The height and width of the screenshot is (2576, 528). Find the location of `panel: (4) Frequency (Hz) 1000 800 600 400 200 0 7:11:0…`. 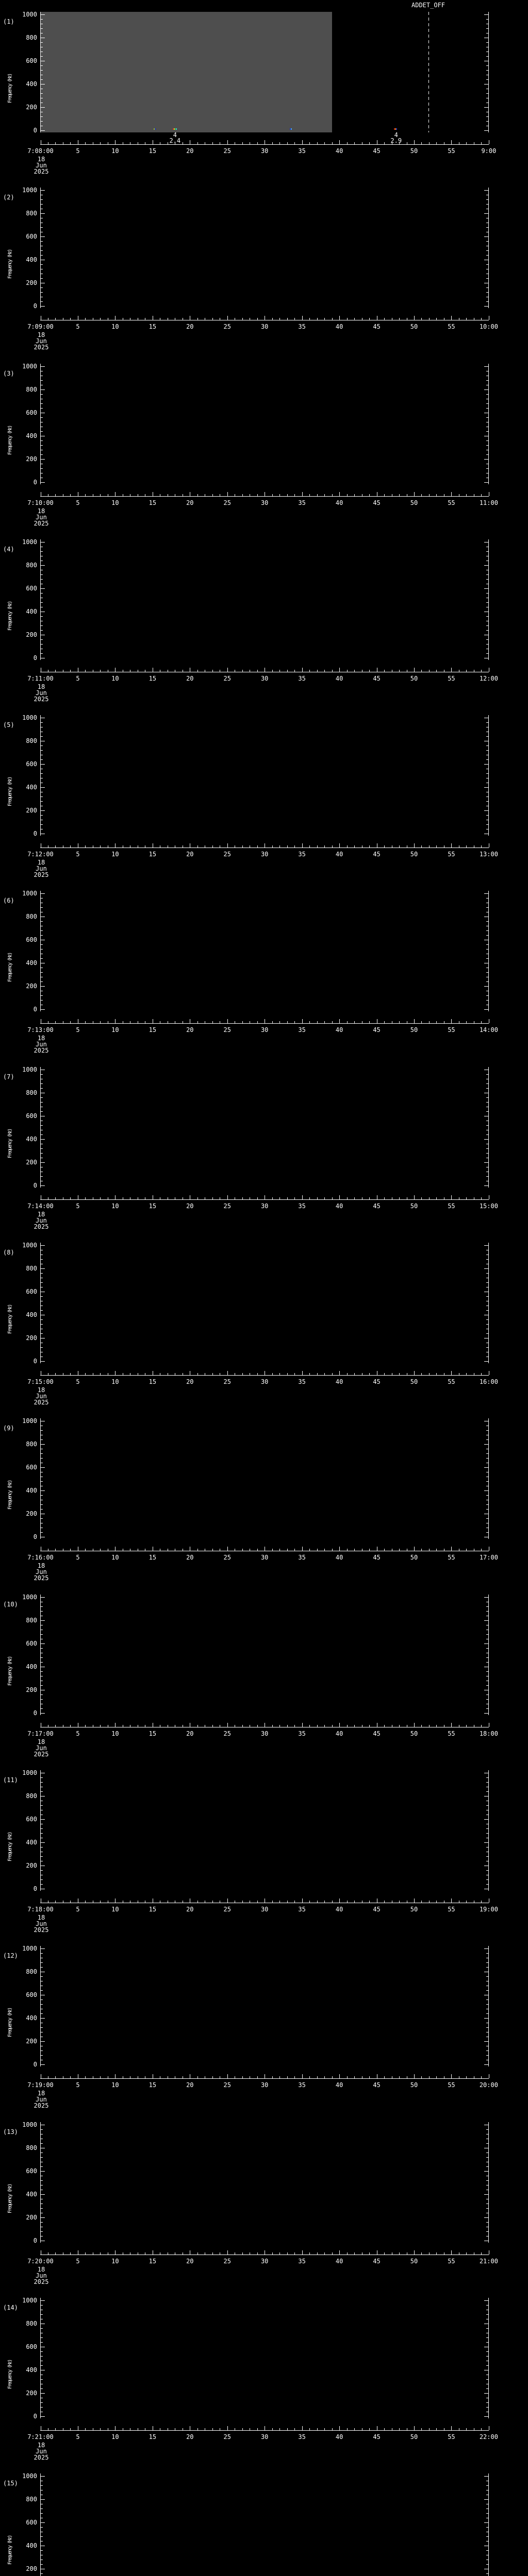

panel: (4) Frequency (Hz) 1000 800 600 400 200 0 7:11:0… is located at coordinates (264, 616).